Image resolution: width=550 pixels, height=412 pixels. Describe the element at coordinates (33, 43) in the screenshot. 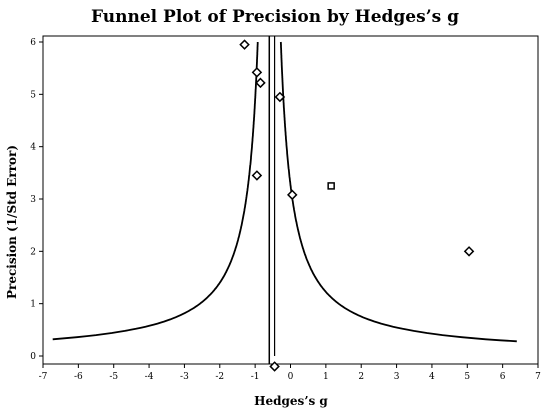

I see `y-tick-label: 6` at that location.